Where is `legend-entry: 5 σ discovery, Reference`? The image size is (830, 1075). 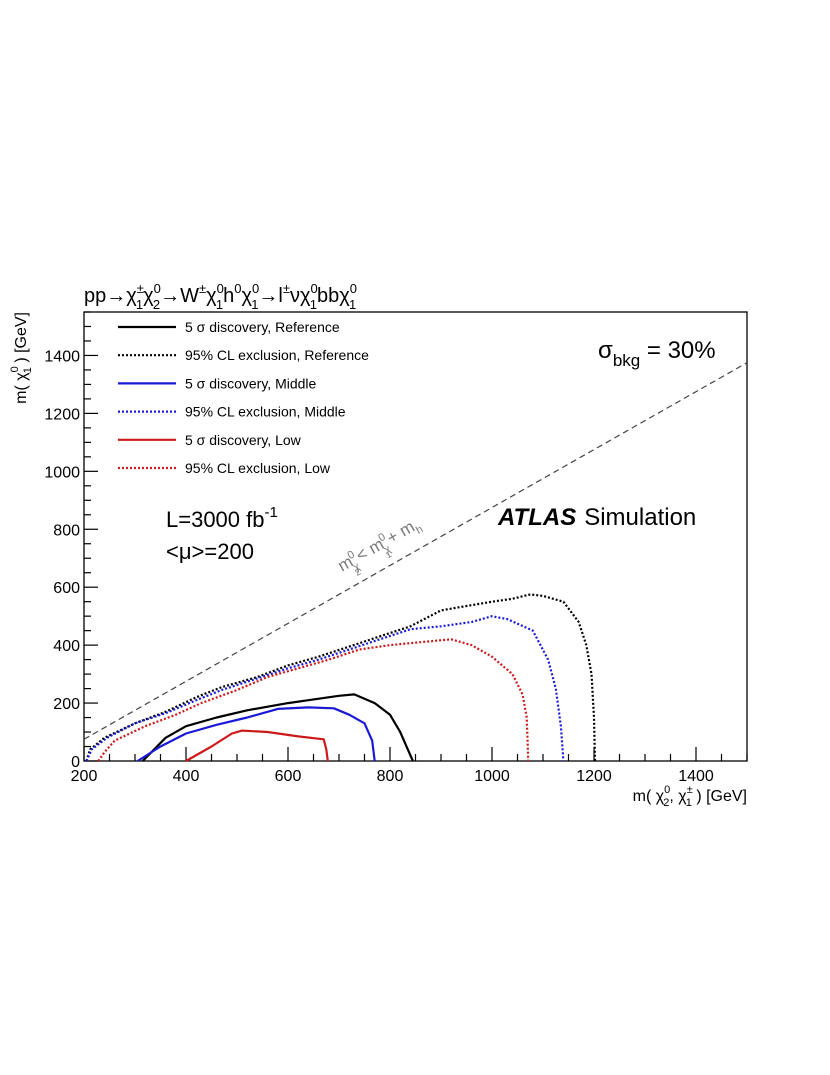
legend-entry: 5 σ discovery, Reference is located at coordinates (262, 327).